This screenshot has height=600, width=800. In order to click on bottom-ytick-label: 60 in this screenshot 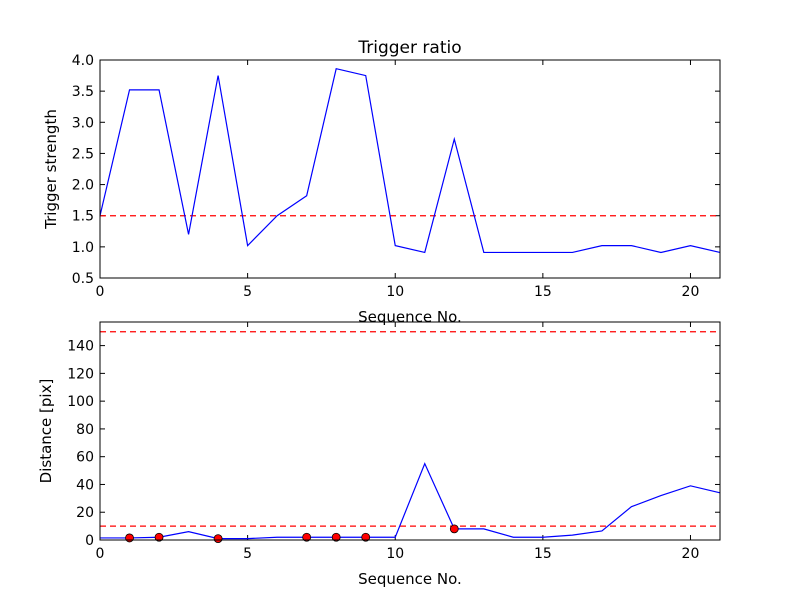, I will do `click(85, 458)`.